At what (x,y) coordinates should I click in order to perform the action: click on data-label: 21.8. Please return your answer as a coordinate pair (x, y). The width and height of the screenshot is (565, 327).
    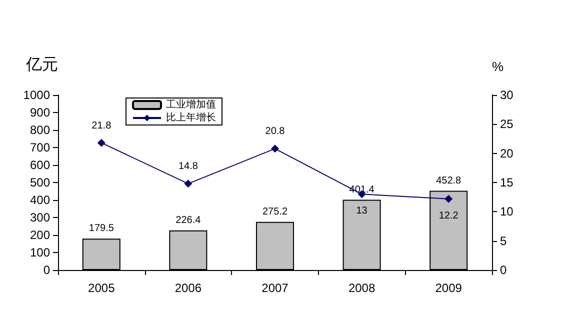
    Looking at the image, I should click on (102, 126).